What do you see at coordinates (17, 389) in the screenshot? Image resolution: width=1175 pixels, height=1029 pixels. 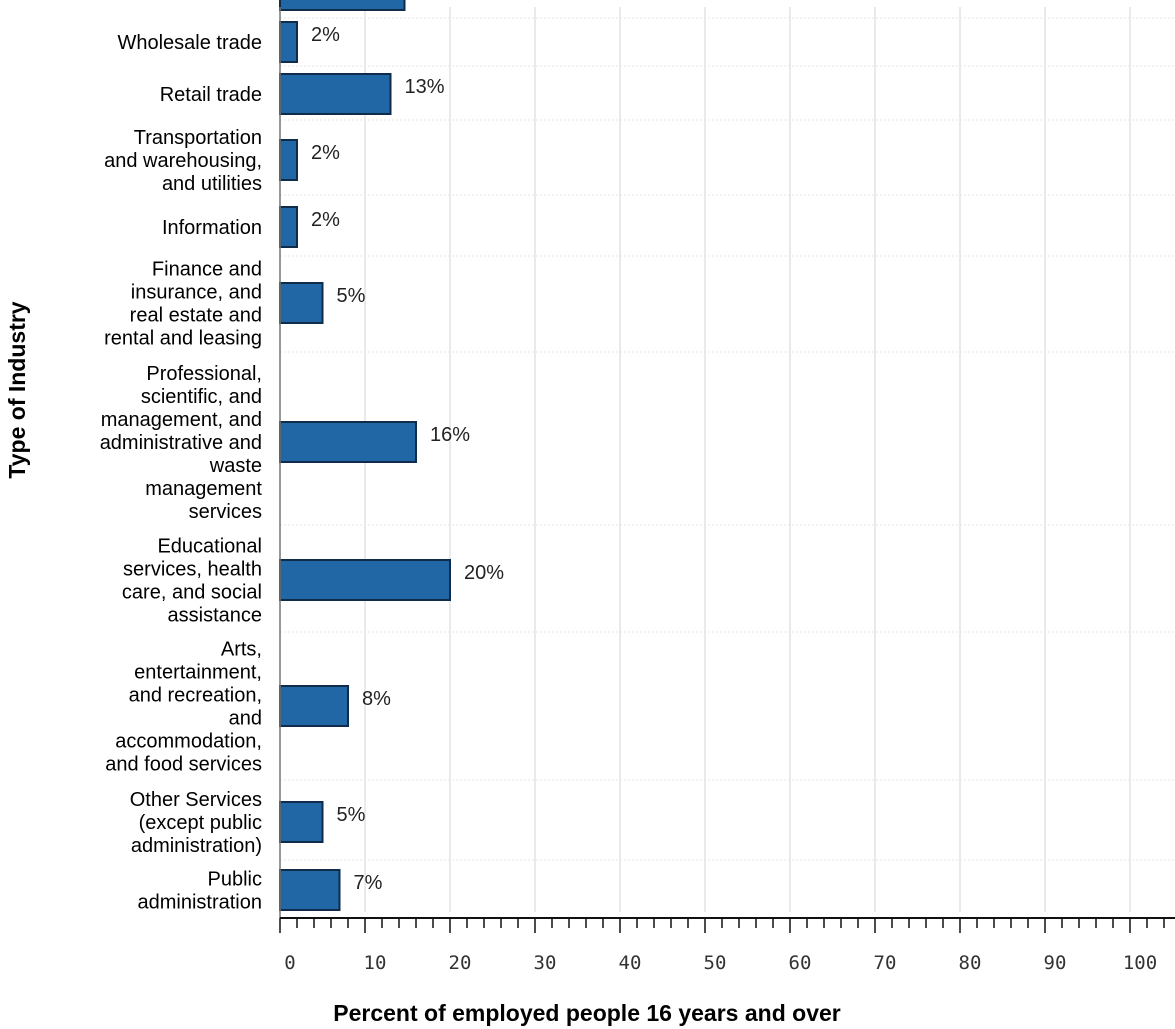 I see `y-axis-title: Type of Industry` at bounding box center [17, 389].